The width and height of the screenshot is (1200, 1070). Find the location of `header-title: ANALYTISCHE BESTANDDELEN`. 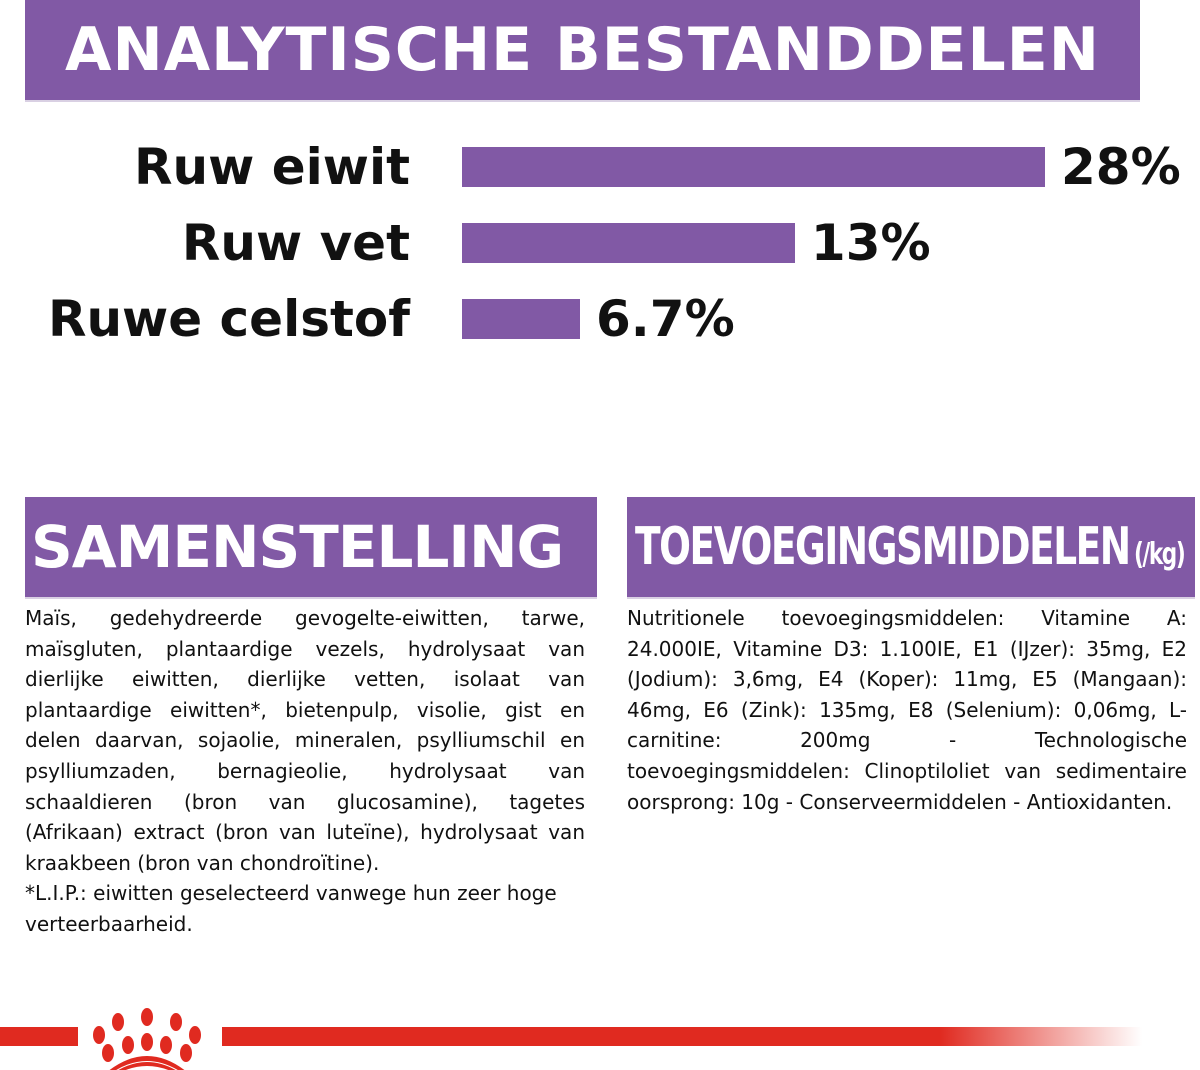

header-title: ANALYTISCHE BESTANDDELEN is located at coordinates (582, 50).